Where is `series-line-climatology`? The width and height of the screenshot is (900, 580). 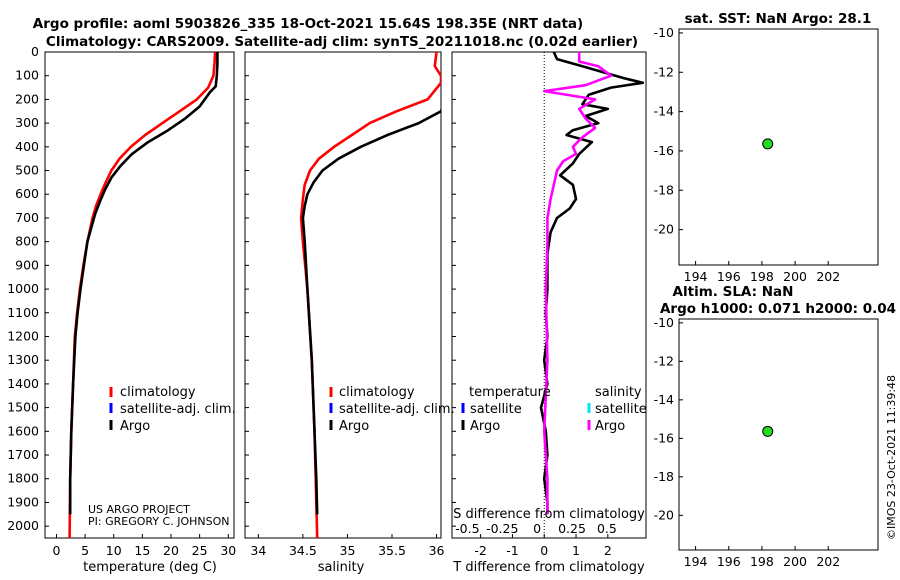 series-line-climatology is located at coordinates (142, 295).